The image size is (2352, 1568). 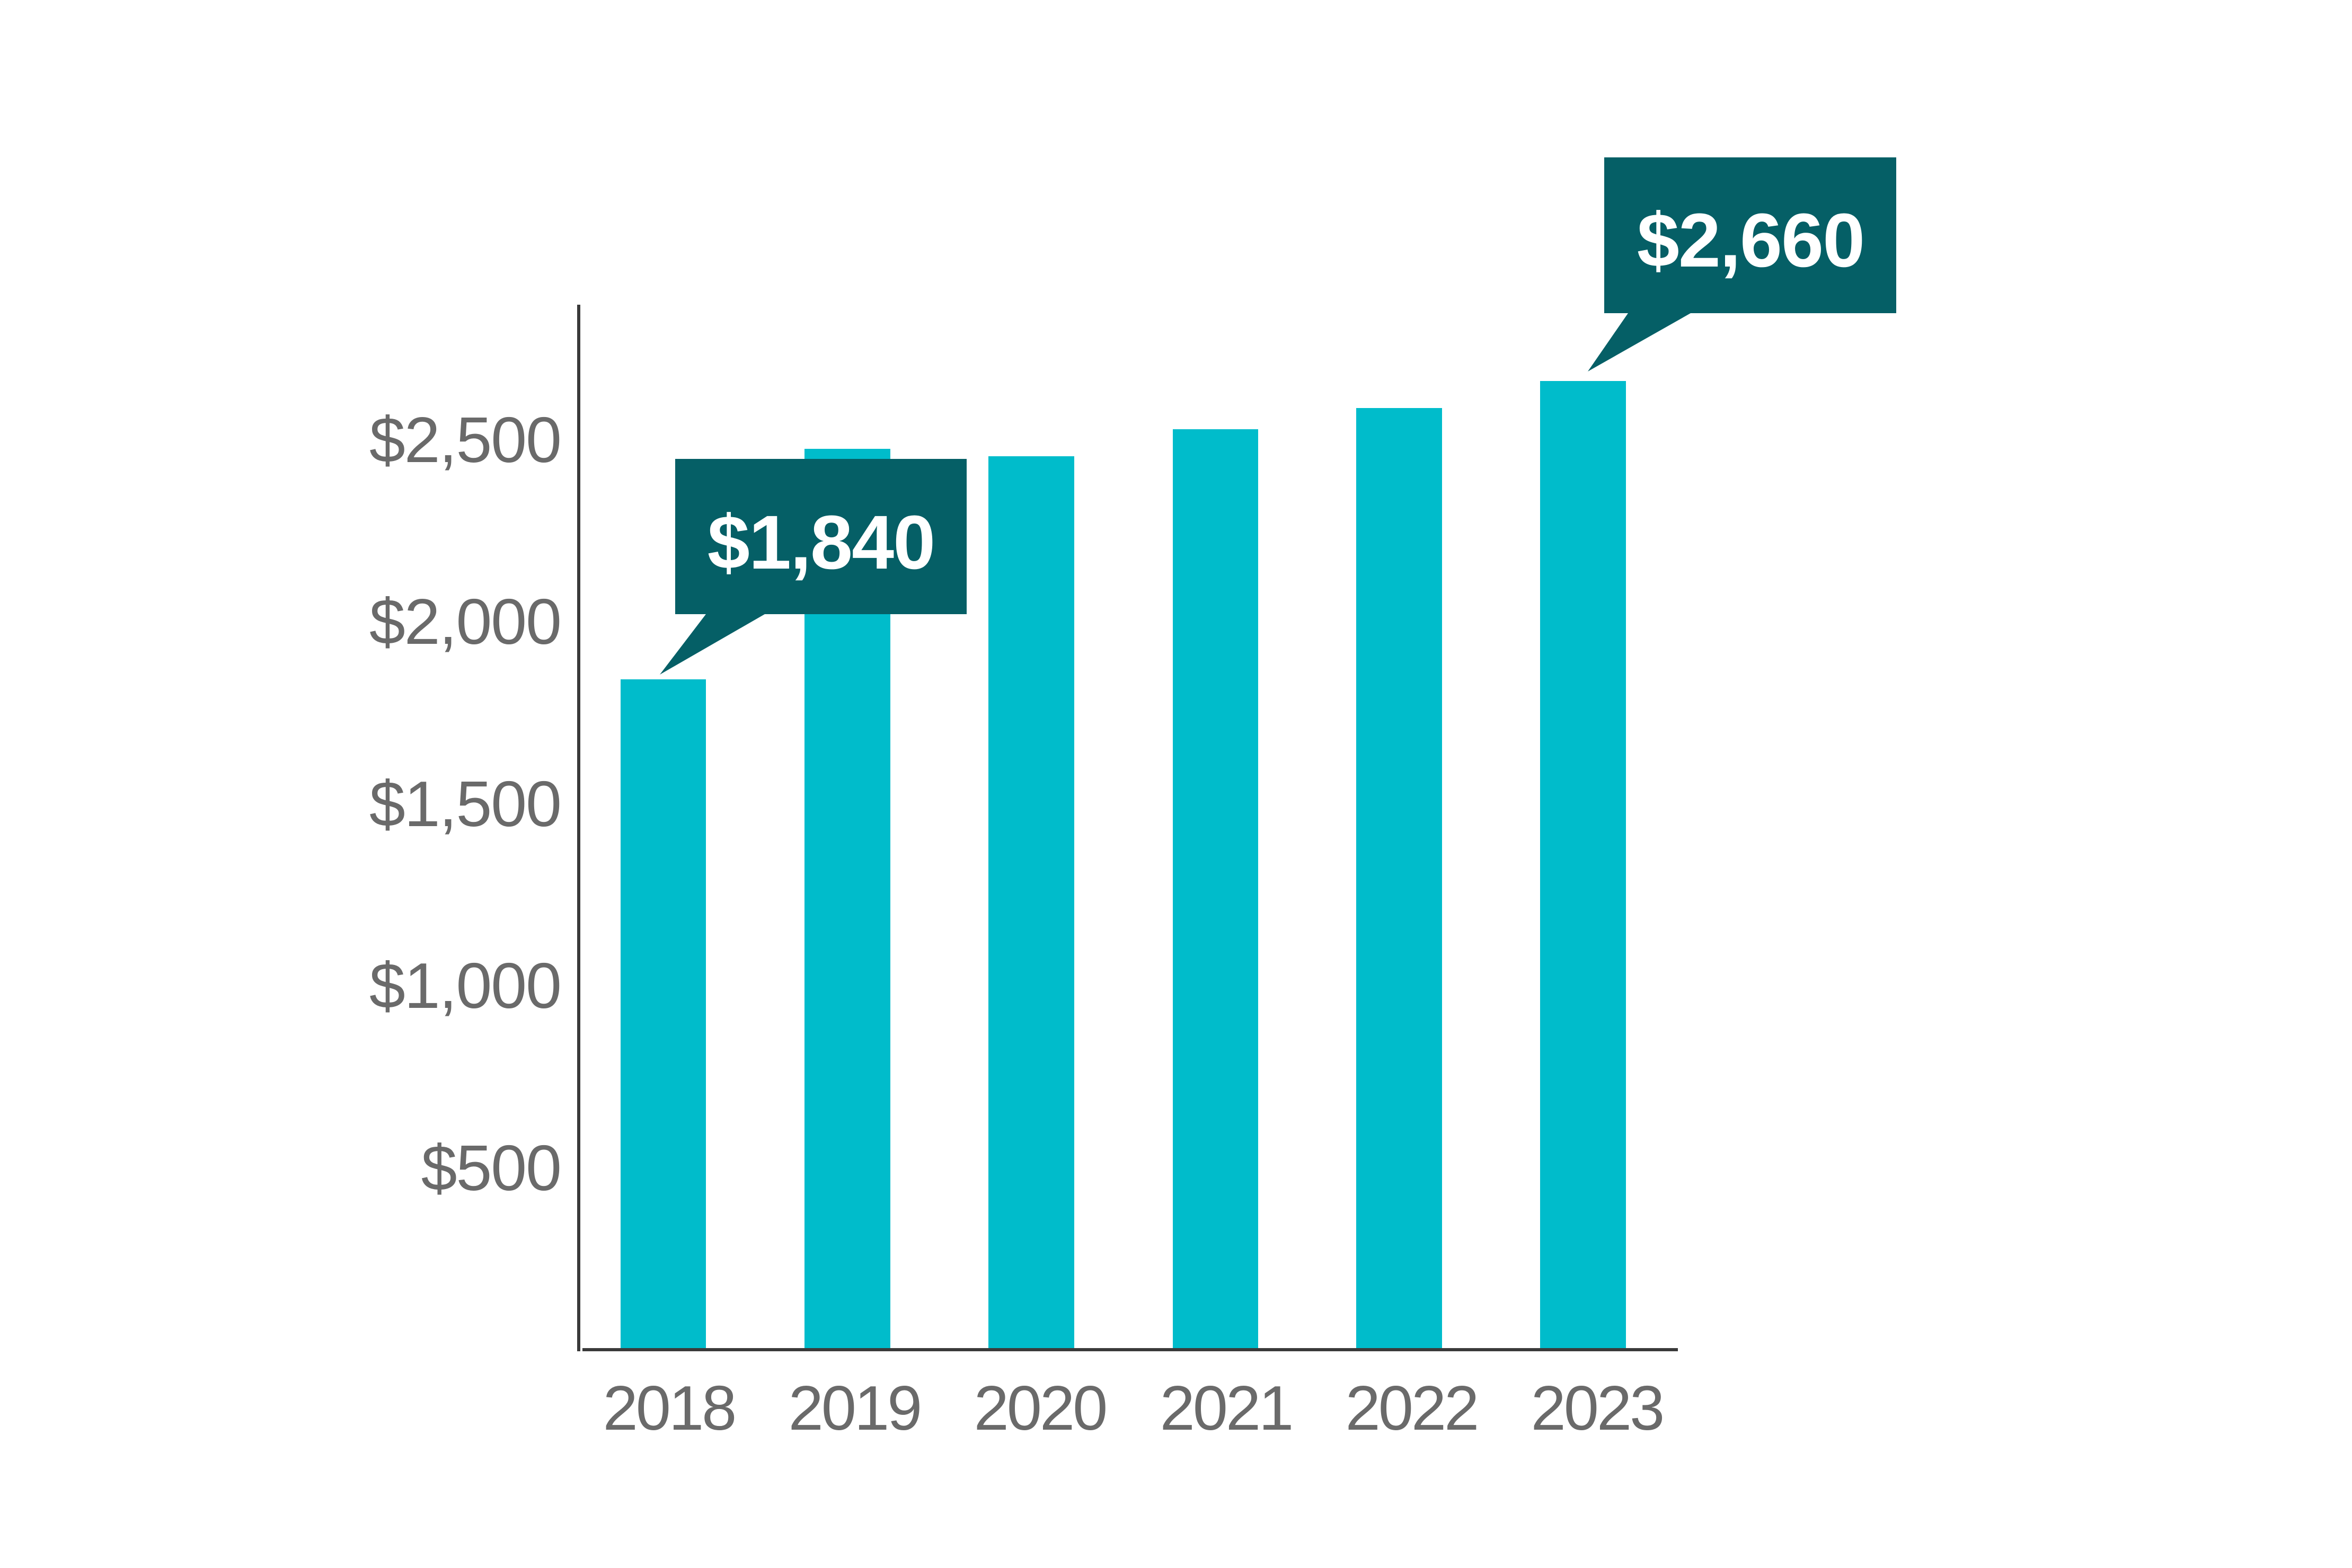 What do you see at coordinates (1751, 240) in the screenshot?
I see `svg-text: $2,660` at bounding box center [1751, 240].